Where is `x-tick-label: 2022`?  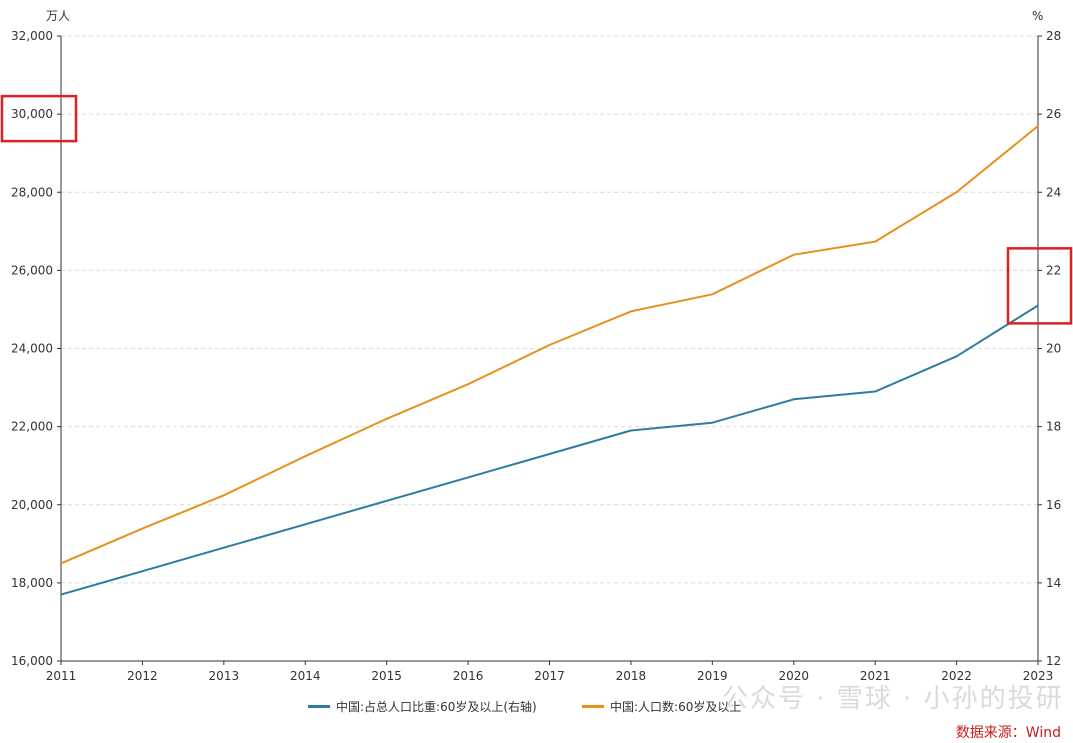
x-tick-label: 2022 is located at coordinates (956, 676).